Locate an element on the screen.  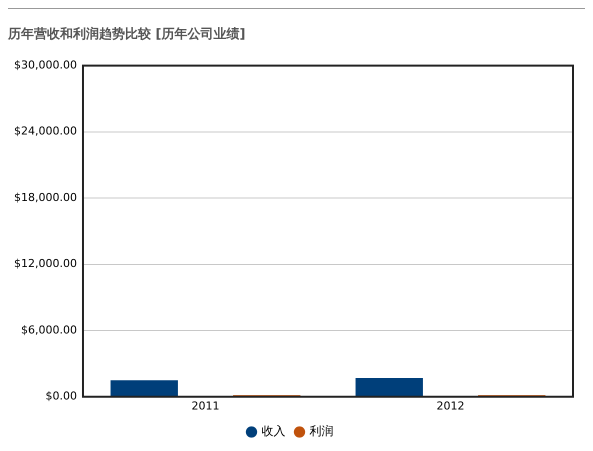
y-tick-label: $6,000.00 is located at coordinates (48, 329).